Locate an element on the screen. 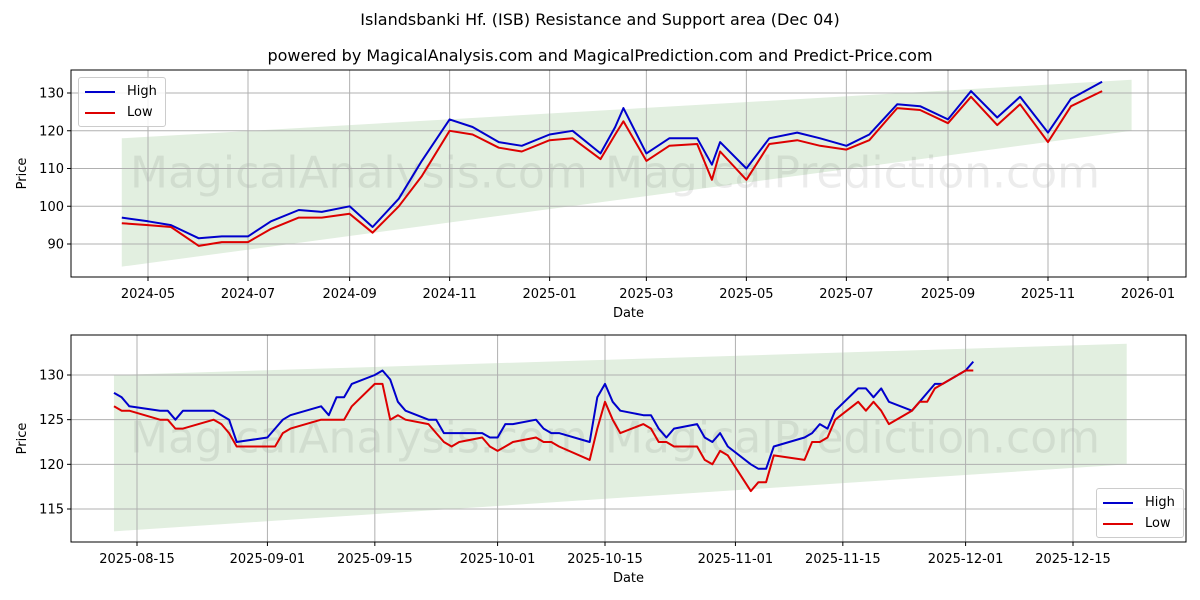 This screenshot has height=600, width=1200. x-tick-label: 2025-01 is located at coordinates (549, 294).